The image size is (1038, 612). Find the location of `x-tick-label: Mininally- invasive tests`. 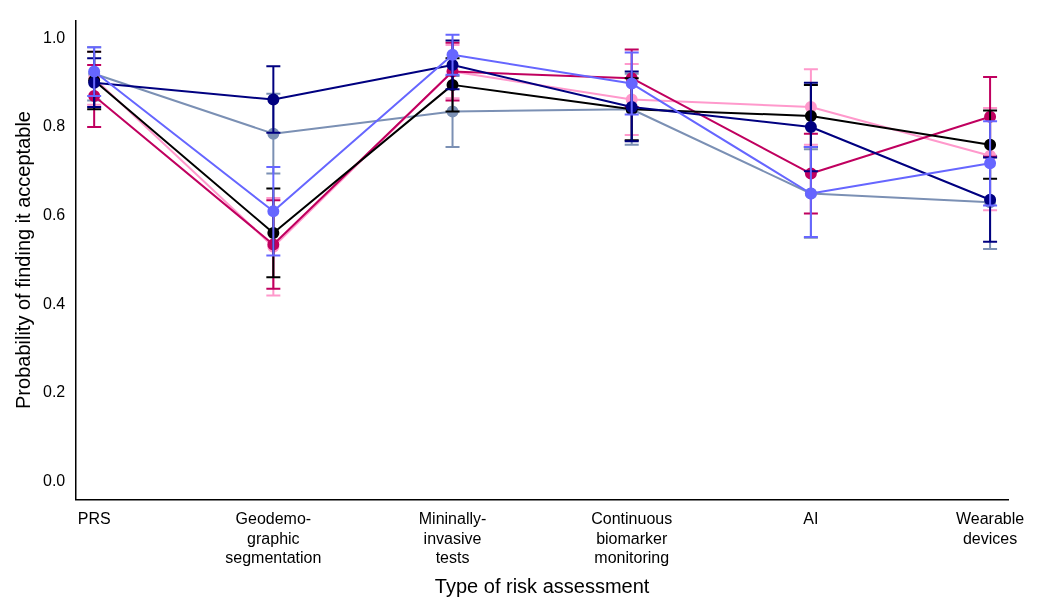

x-tick-label: Mininally- invasive tests is located at coordinates (452, 538).